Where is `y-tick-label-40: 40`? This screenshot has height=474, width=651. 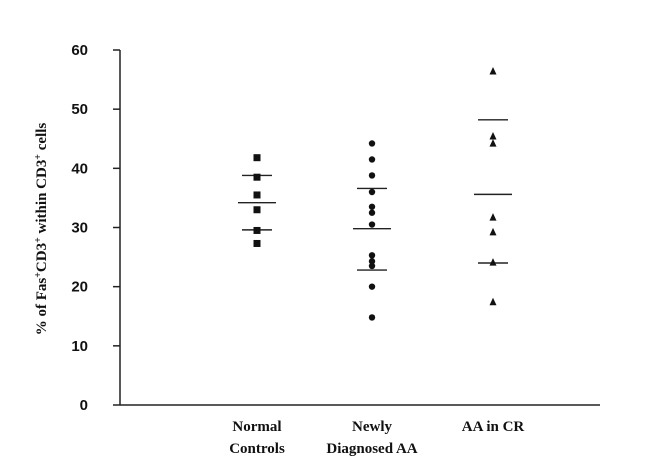 y-tick-label-40: 40 is located at coordinates (79, 168).